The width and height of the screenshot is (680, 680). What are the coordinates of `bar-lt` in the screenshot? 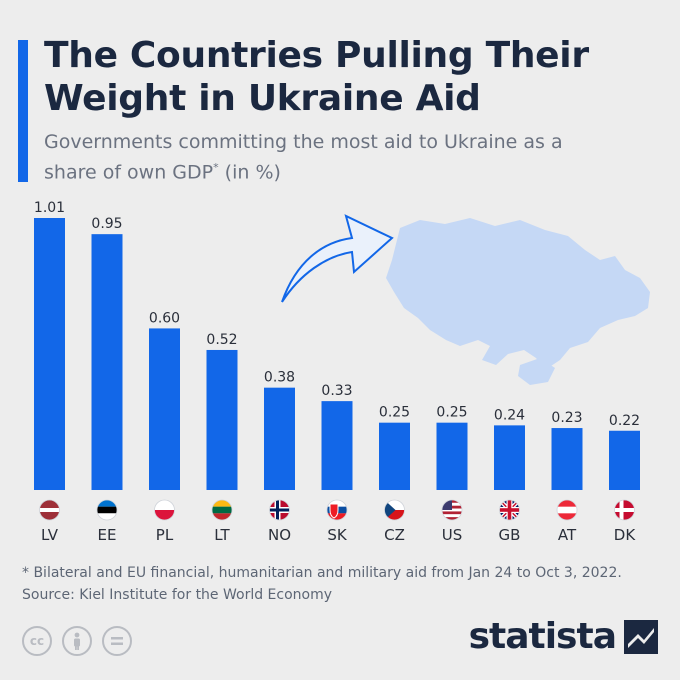 It's located at (222, 419).